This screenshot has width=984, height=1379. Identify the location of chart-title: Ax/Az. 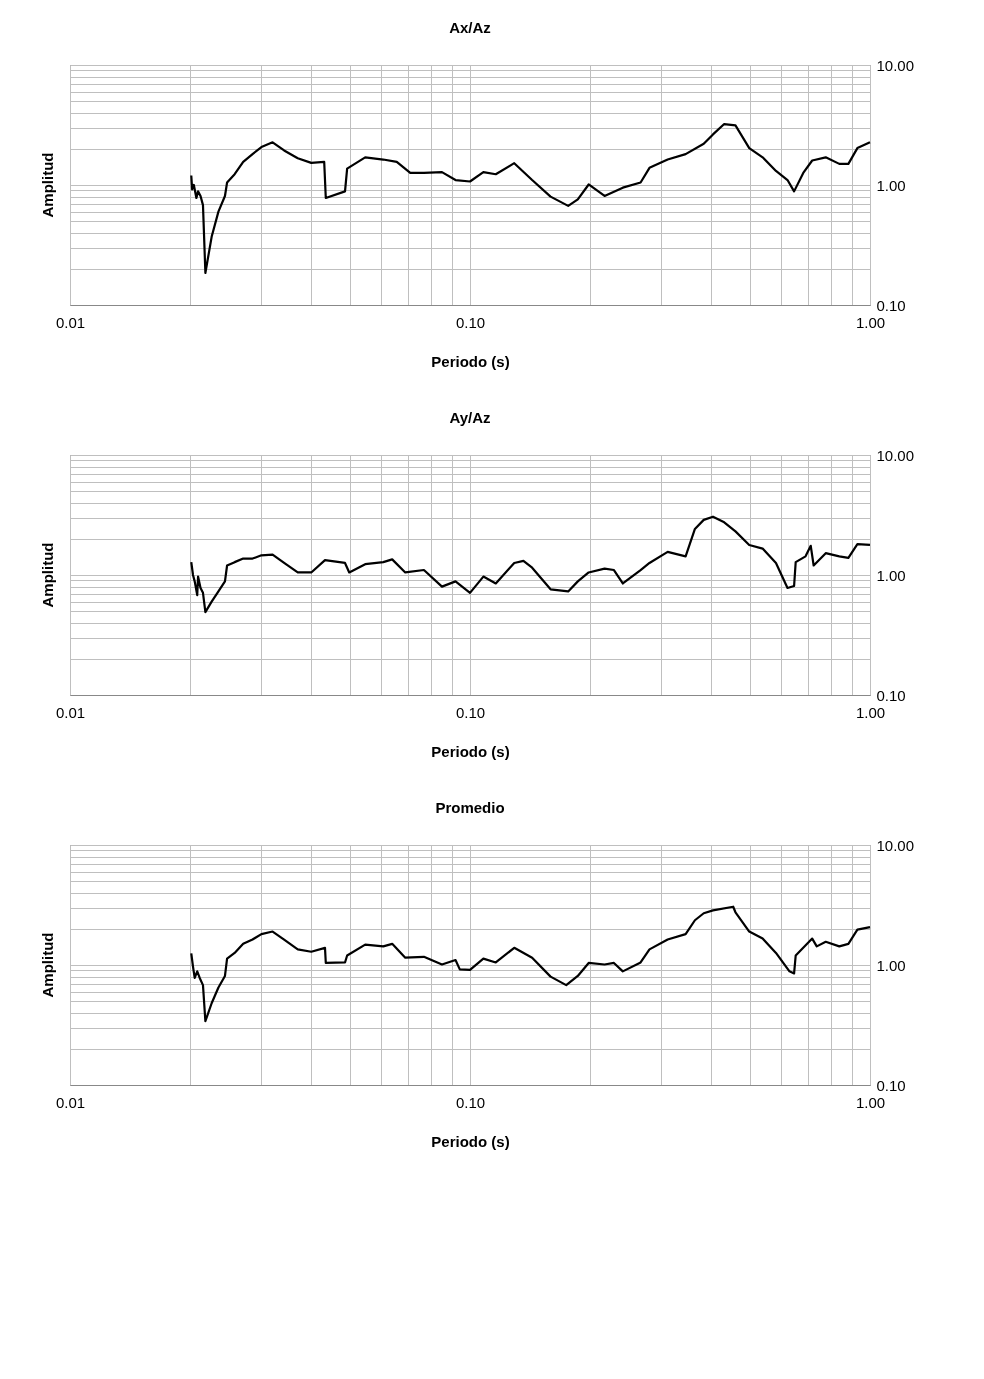
(470, 27).